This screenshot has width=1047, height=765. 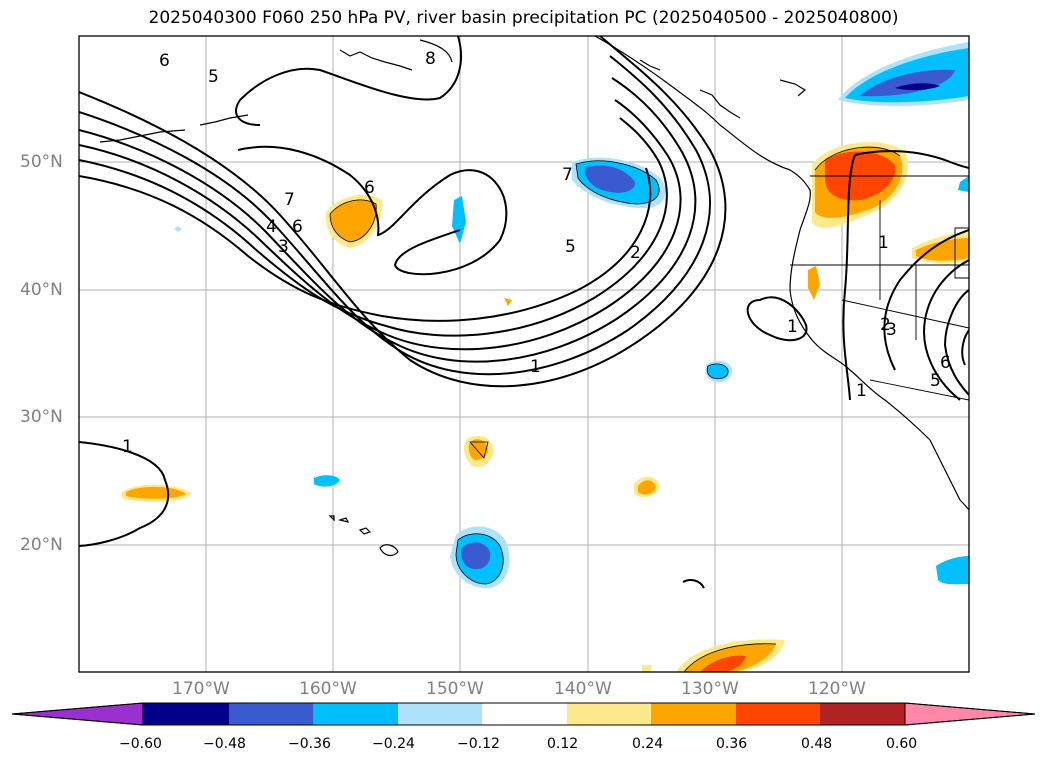 I want to click on lon-label-160w: 160°W, so click(x=328, y=689).